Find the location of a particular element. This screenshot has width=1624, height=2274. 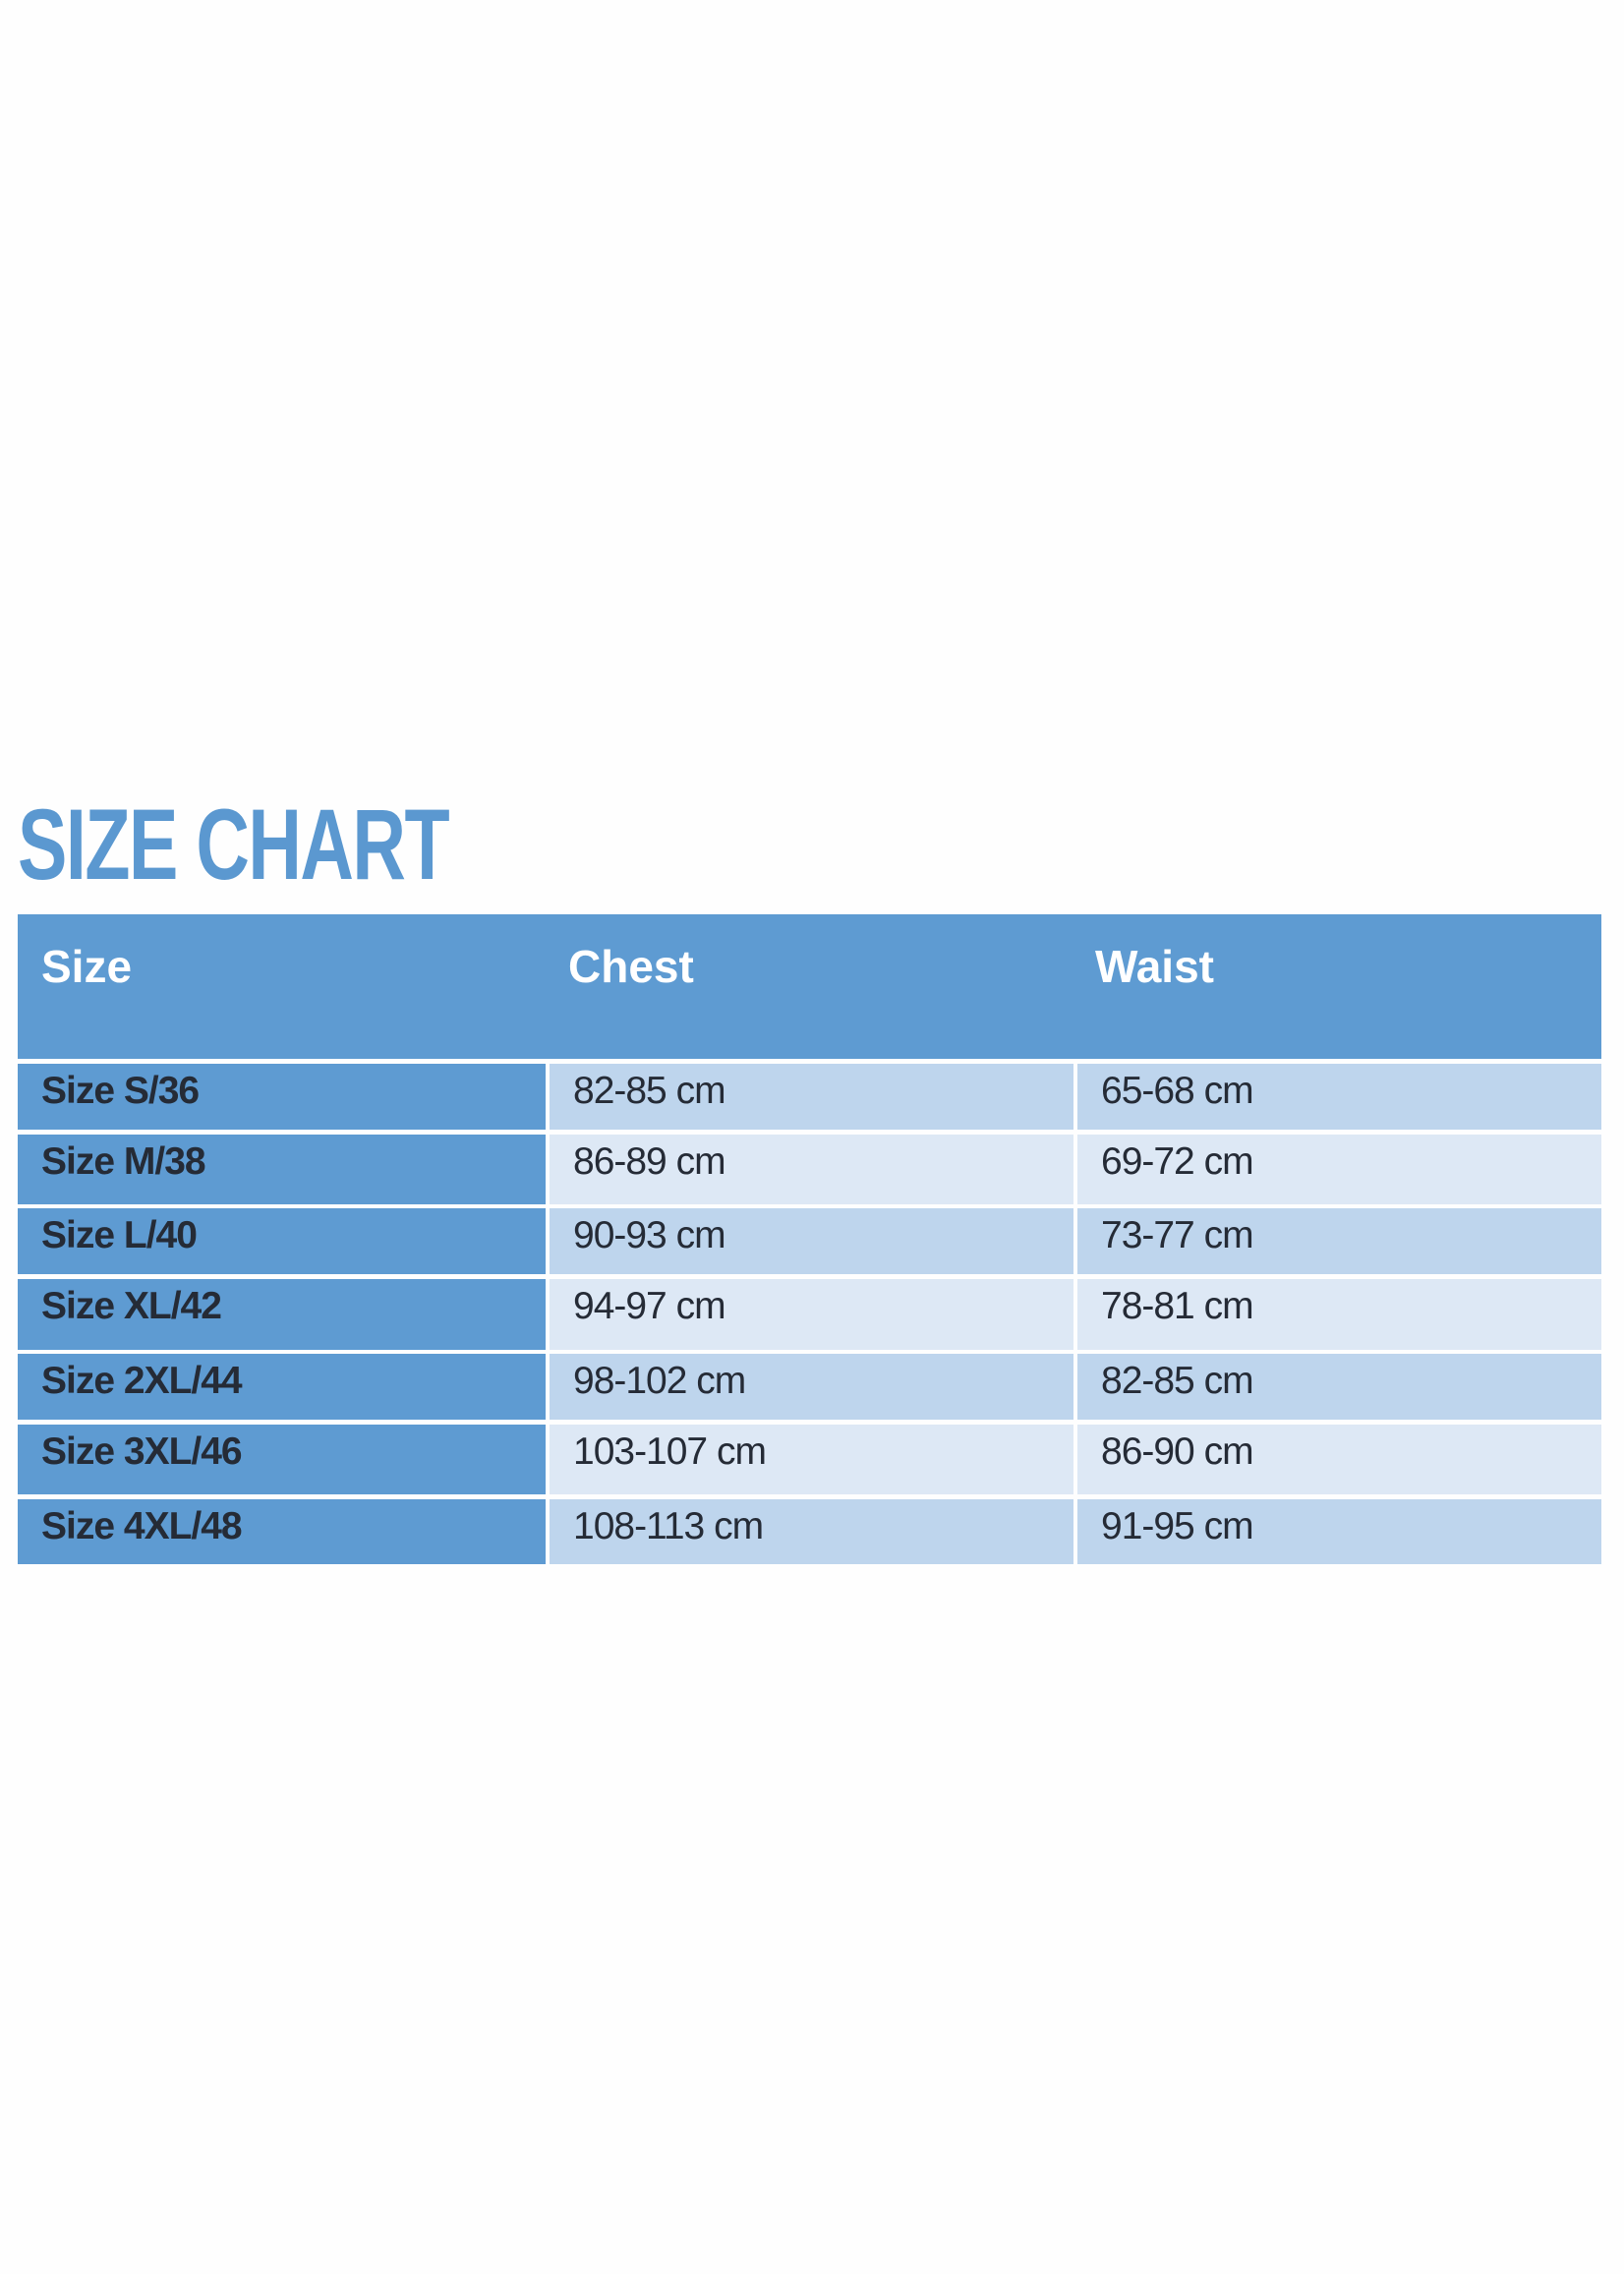

chest-cell: 82-85 cm is located at coordinates (811, 1097).